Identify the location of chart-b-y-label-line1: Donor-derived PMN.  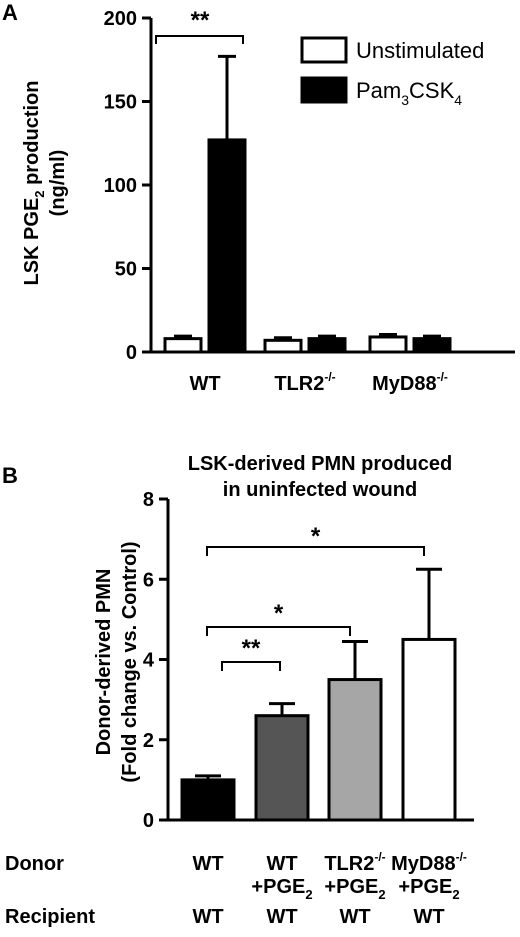
(104, 662).